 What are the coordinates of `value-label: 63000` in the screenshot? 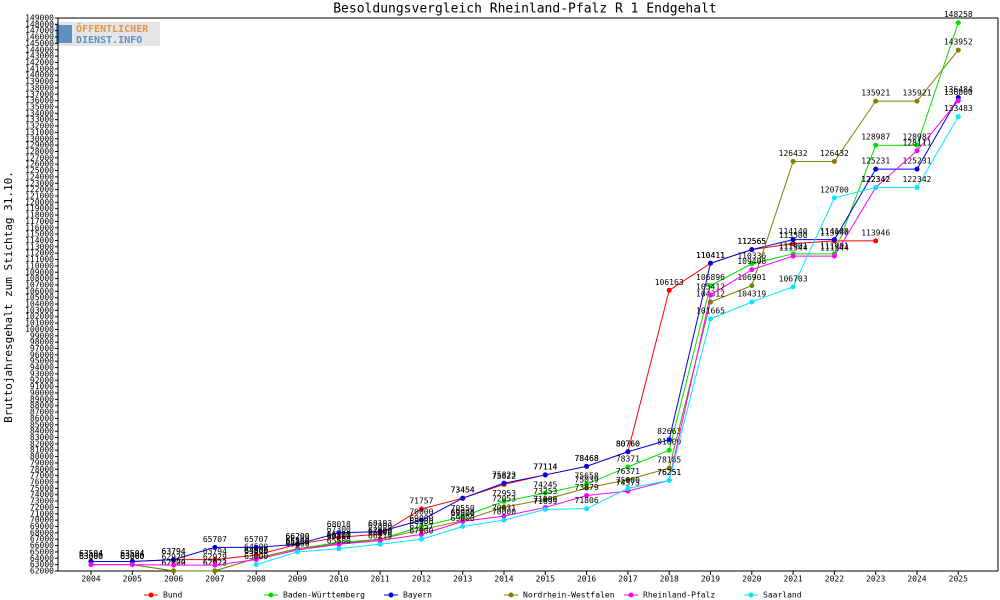 It's located at (256, 556).